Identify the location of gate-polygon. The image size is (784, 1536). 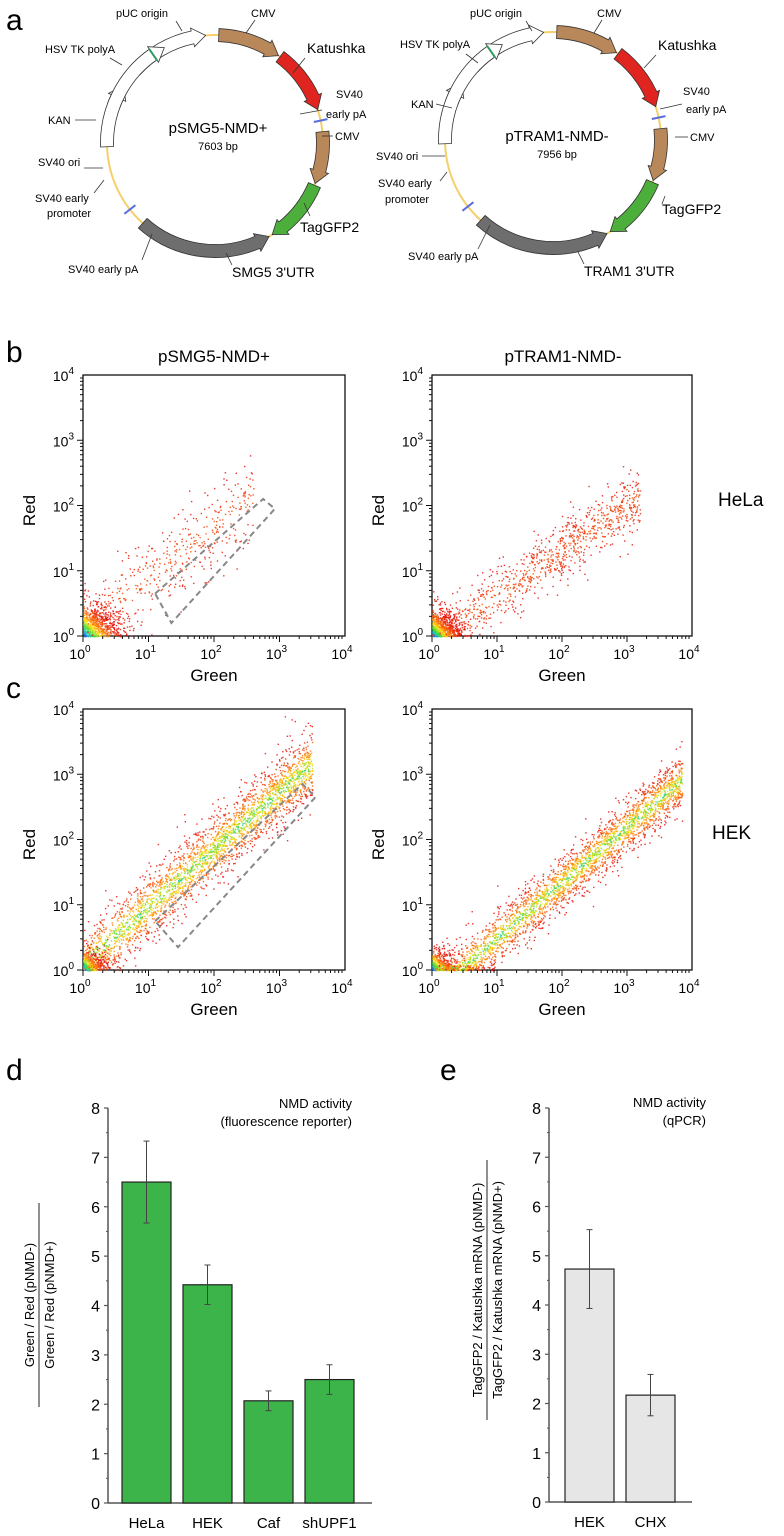
(215, 561).